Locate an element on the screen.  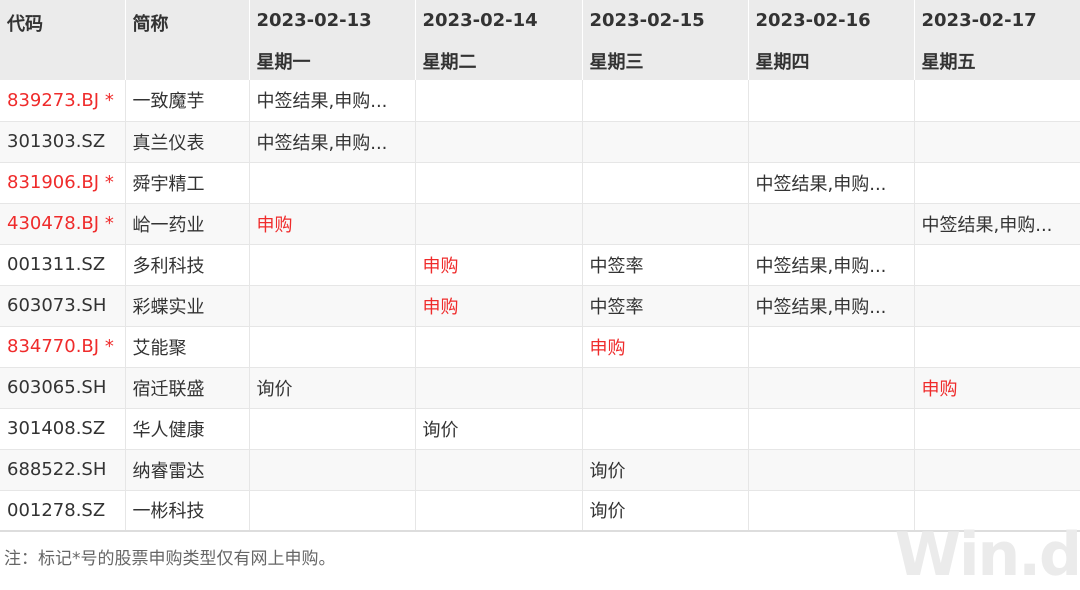
table-row: 834770.BJ * 艾能聚 申购 is located at coordinates (540, 347).